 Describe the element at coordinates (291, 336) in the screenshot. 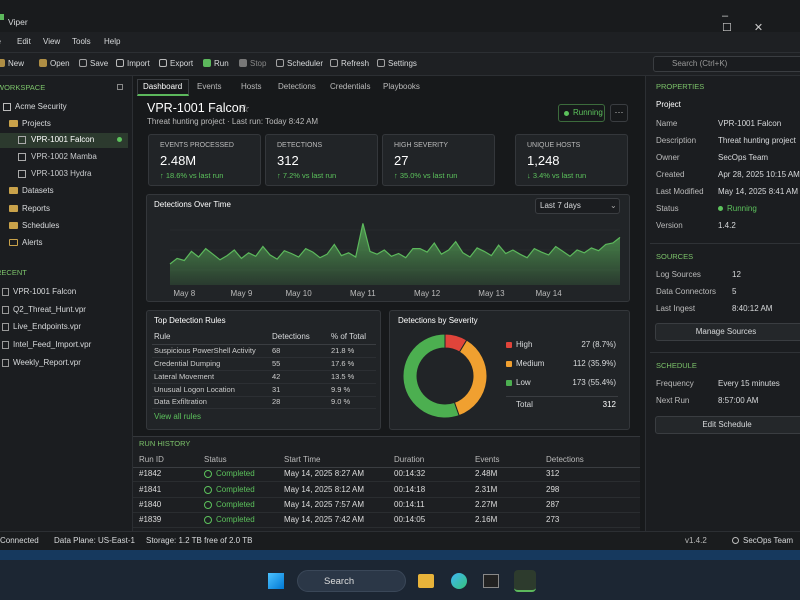

I see `table-header: Detections` at that location.